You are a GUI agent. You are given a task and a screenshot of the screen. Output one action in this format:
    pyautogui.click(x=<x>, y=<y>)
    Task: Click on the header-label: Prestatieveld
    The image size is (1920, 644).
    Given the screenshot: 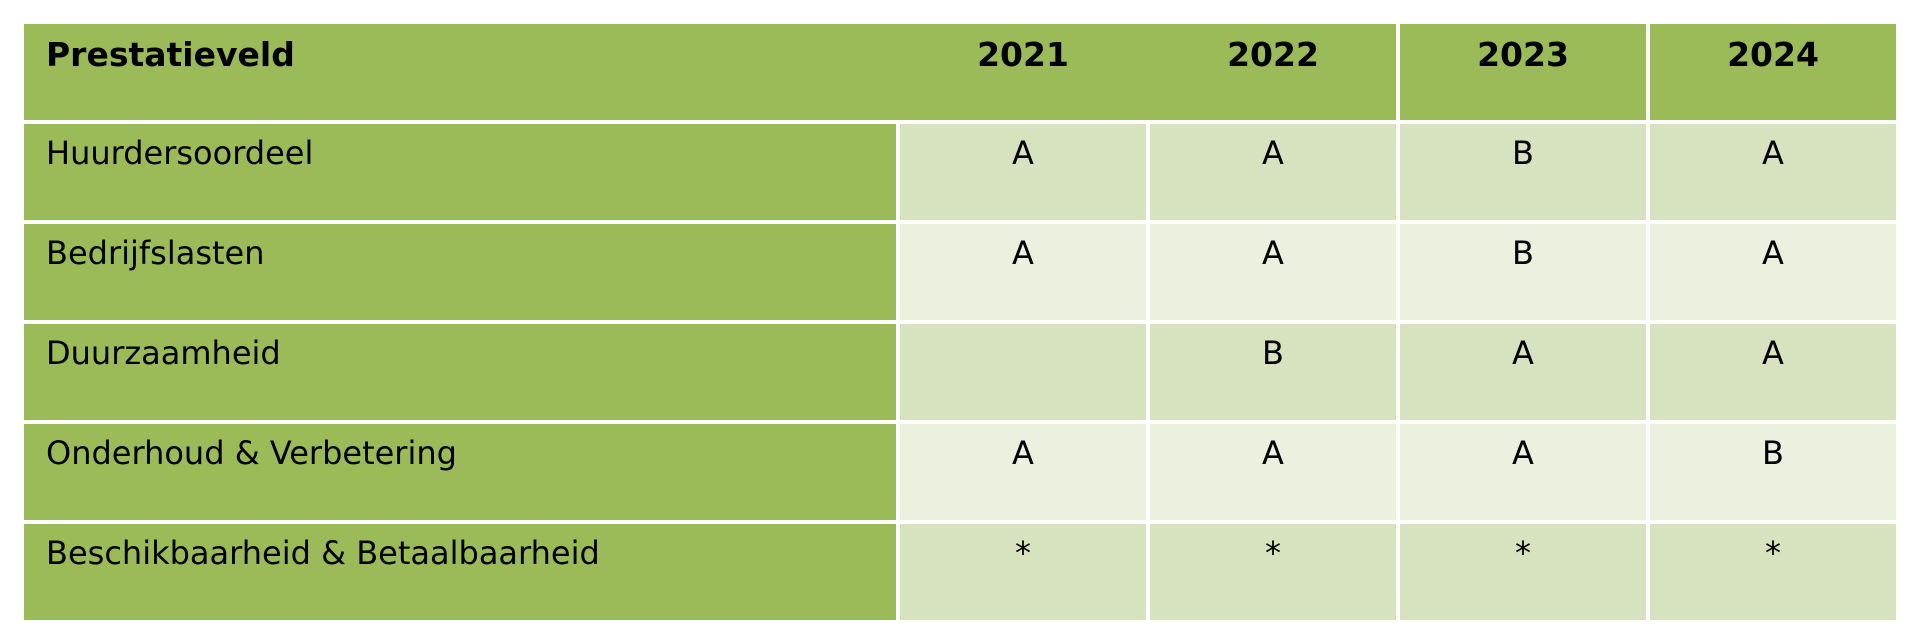 What is the action you would take?
    pyautogui.click(x=170, y=54)
    